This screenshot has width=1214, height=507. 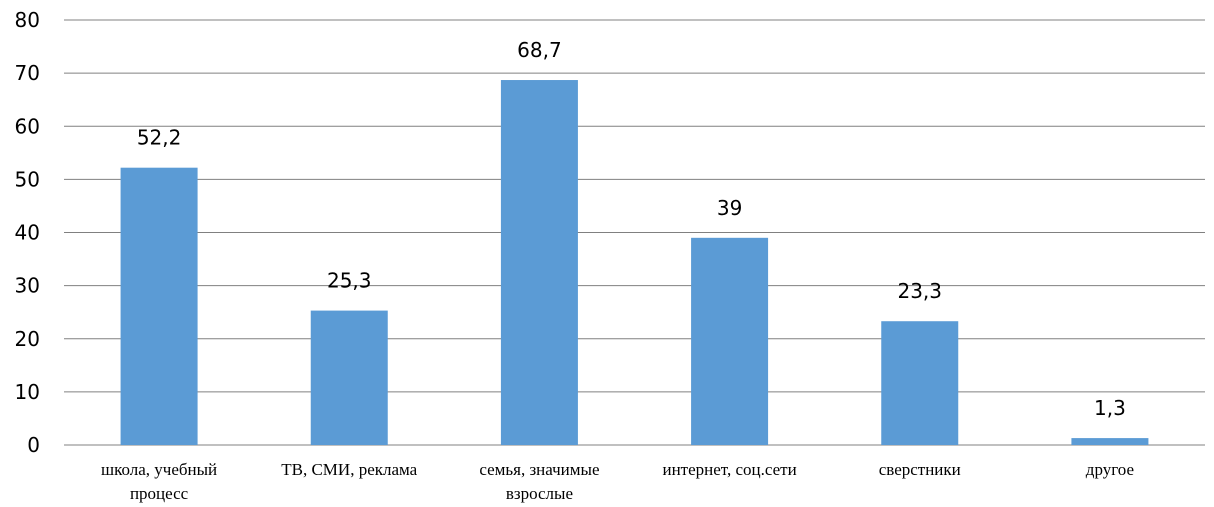 What do you see at coordinates (919, 291) in the screenshot?
I see `data-label: 23,3` at bounding box center [919, 291].